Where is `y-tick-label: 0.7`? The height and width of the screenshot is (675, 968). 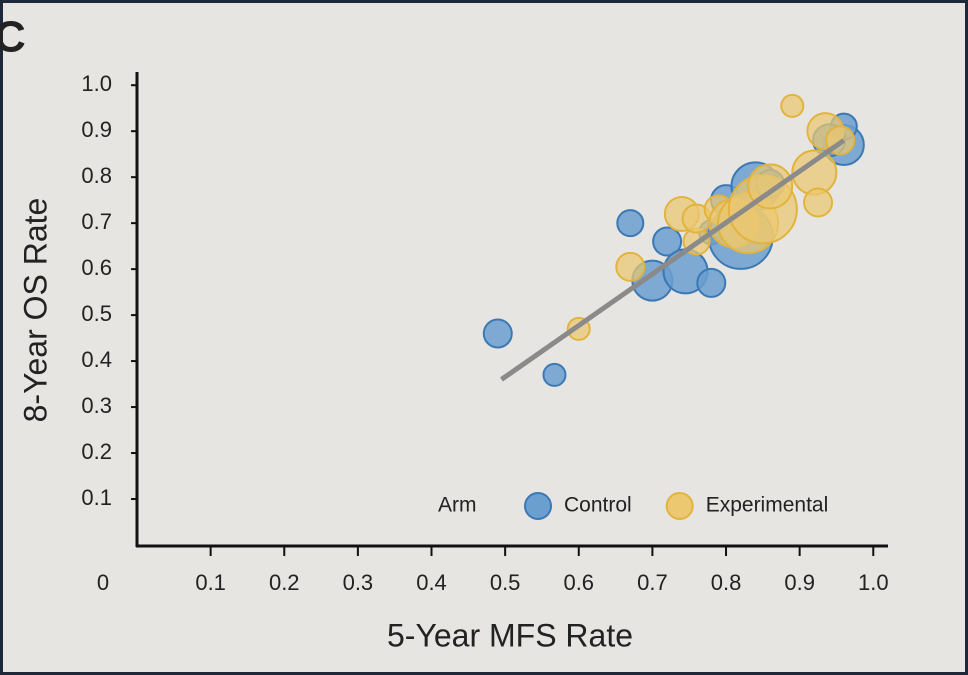 y-tick-label: 0.7 is located at coordinates (96, 221).